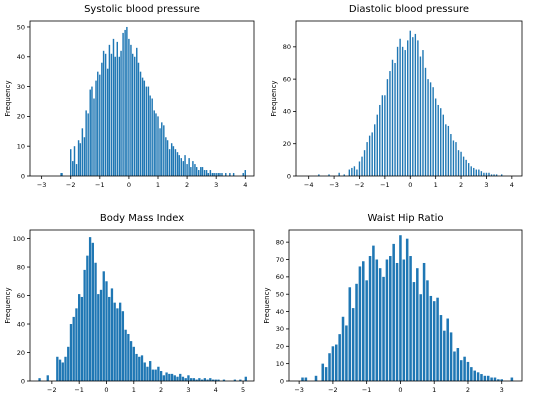  What do you see at coordinates (486, 185) in the screenshot?
I see `x-tick-label: 3` at bounding box center [486, 185].